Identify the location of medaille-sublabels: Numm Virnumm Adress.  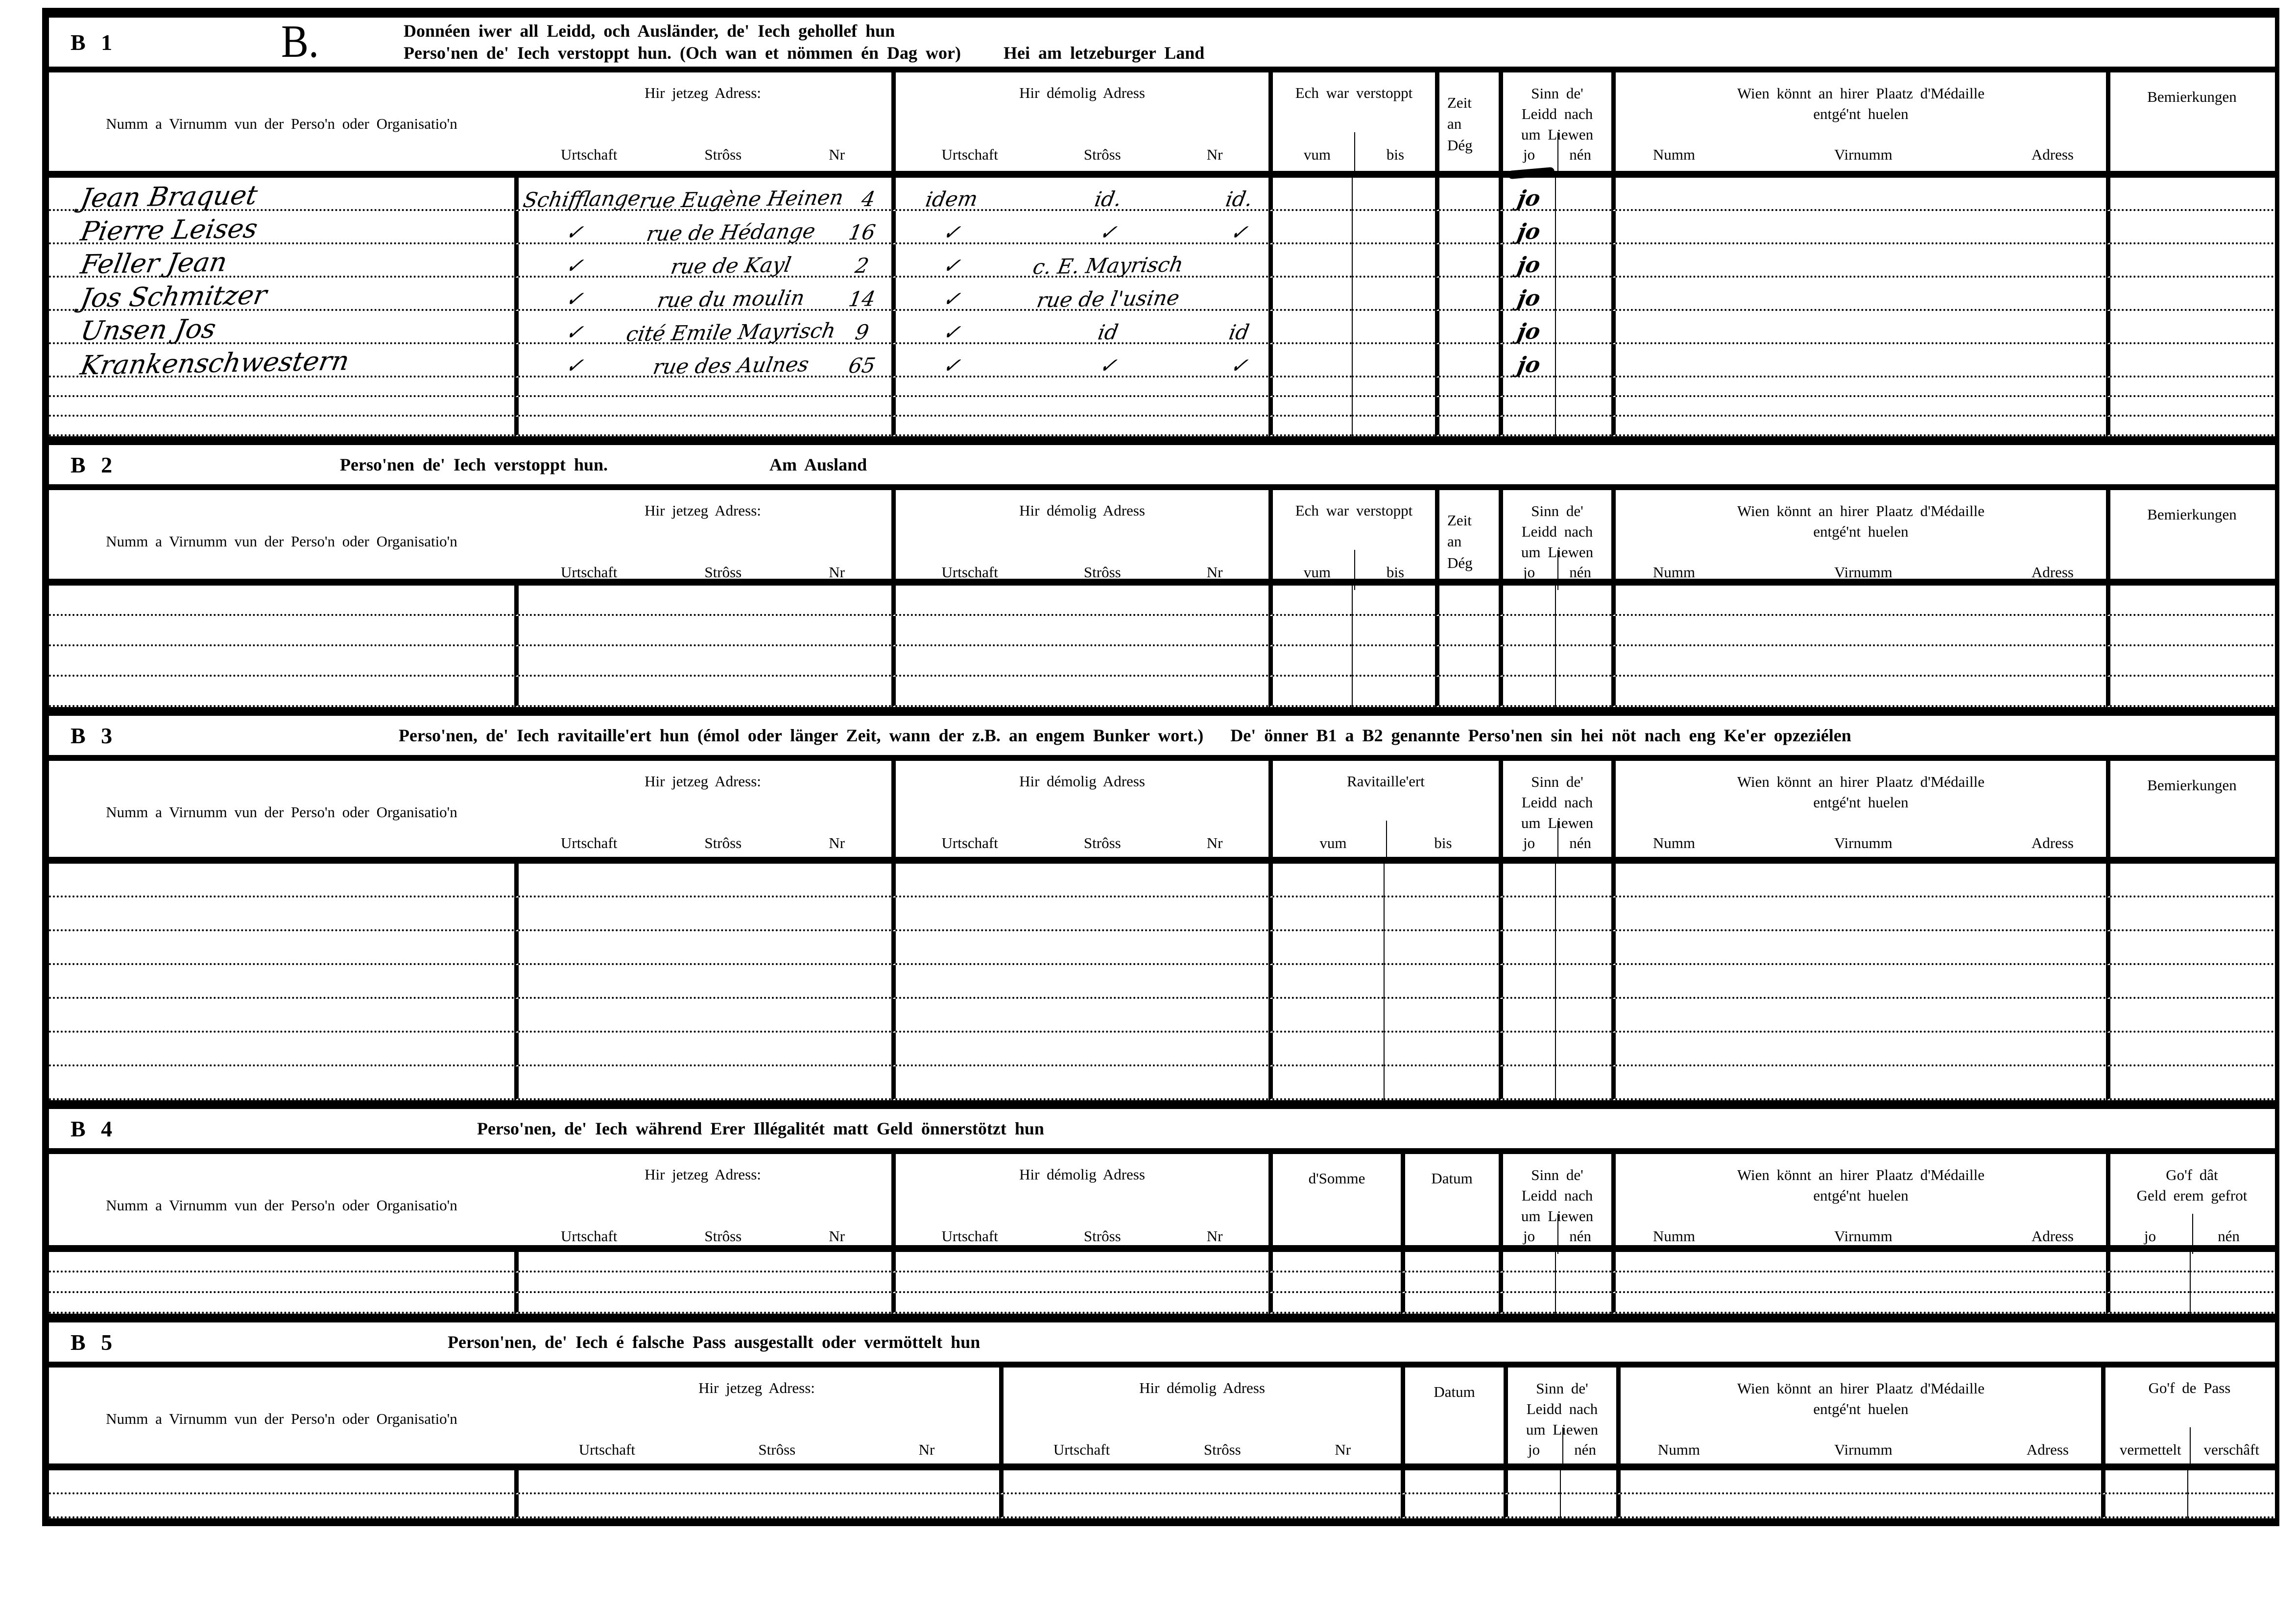
(1861, 155).